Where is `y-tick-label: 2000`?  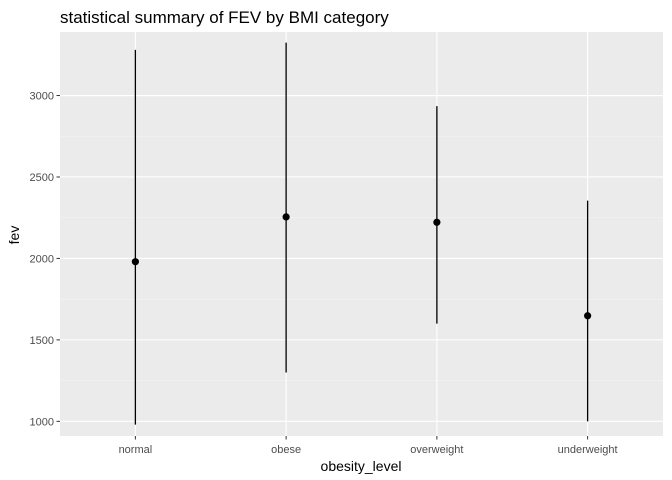 y-tick-label: 2000 is located at coordinates (42, 259).